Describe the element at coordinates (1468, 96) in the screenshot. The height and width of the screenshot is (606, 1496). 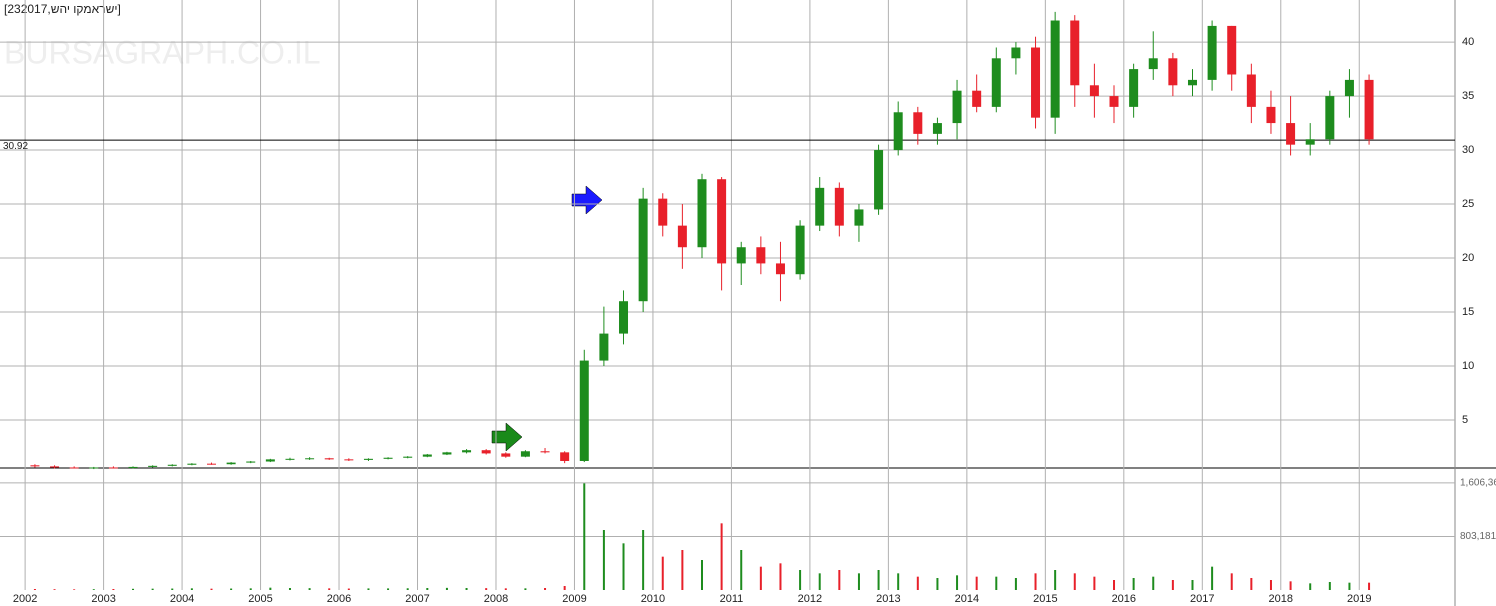
I see `y-tick-label: 35` at that location.